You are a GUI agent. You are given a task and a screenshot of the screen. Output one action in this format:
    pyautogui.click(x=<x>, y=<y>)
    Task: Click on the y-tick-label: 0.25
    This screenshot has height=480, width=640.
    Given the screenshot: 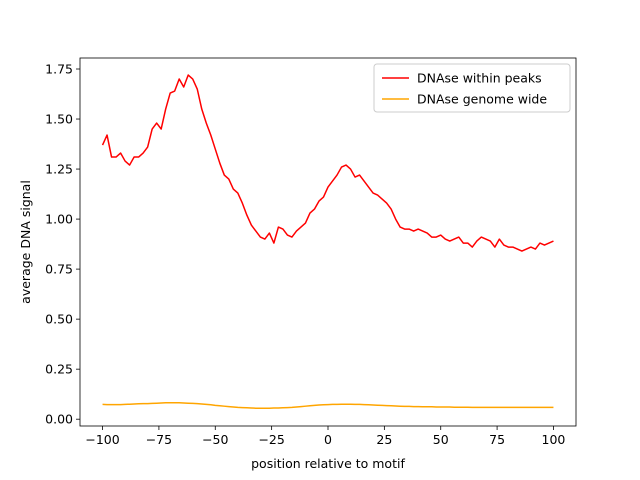 What is the action you would take?
    pyautogui.click(x=59, y=369)
    